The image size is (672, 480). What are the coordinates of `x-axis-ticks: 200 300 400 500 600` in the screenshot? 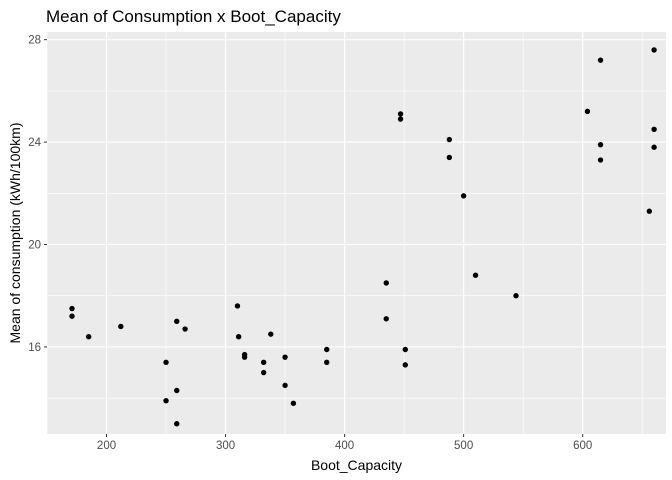 It's located at (344, 443).